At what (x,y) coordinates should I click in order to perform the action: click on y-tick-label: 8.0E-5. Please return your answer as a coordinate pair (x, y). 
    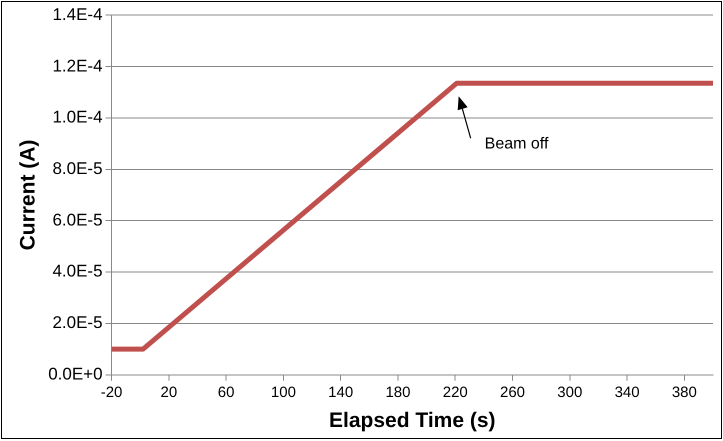
    Looking at the image, I should click on (77, 168).